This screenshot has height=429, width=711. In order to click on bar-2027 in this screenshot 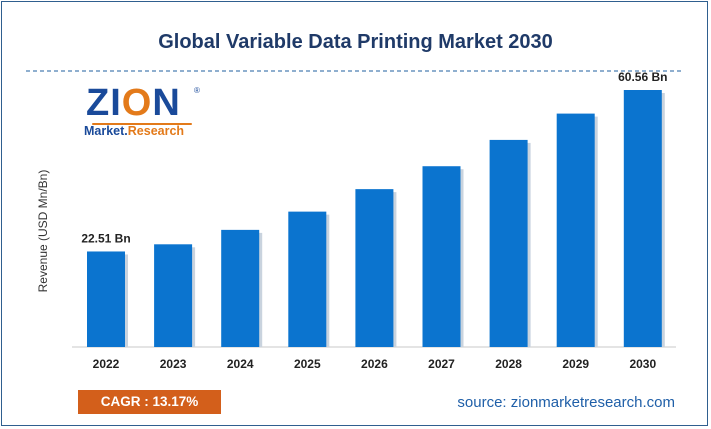, I will do `click(441, 256)`.